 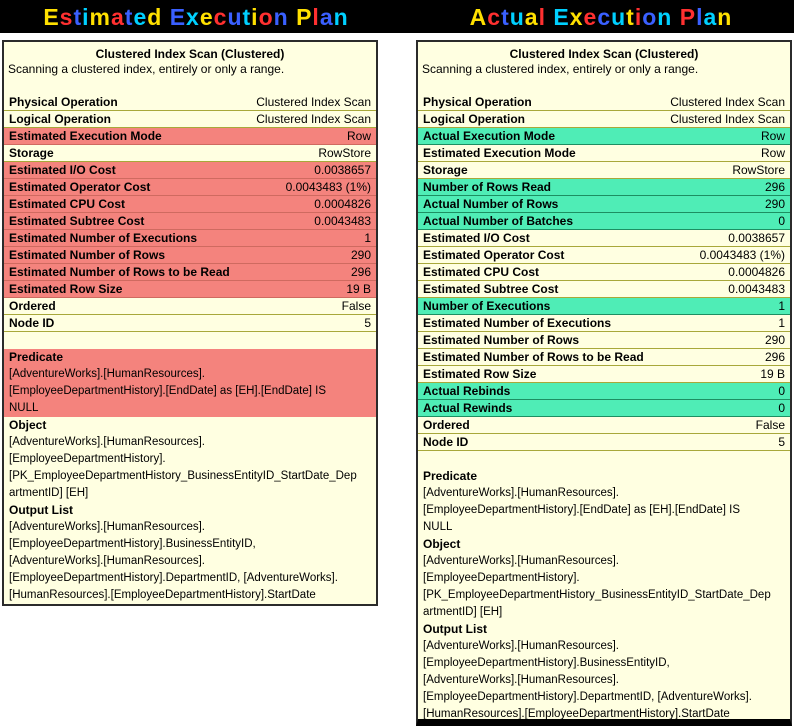 What do you see at coordinates (103, 238) in the screenshot?
I see `property-label: Estimated Number of Executions` at bounding box center [103, 238].